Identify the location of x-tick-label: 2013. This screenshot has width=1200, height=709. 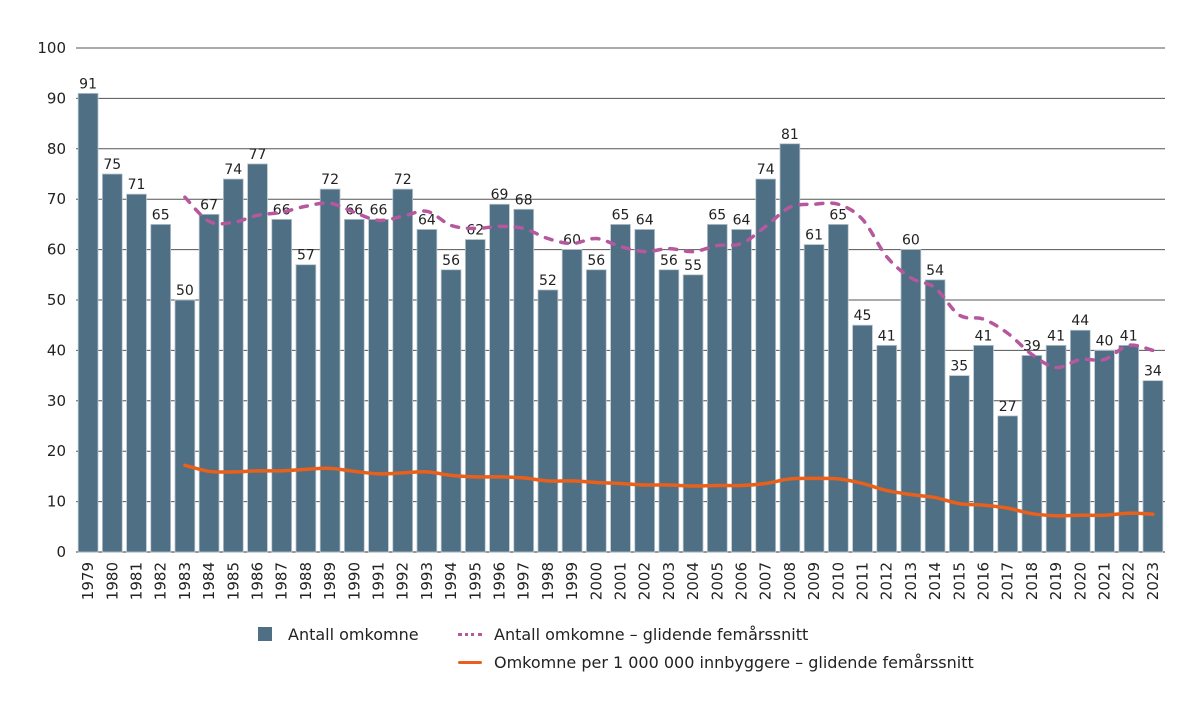
(911, 581).